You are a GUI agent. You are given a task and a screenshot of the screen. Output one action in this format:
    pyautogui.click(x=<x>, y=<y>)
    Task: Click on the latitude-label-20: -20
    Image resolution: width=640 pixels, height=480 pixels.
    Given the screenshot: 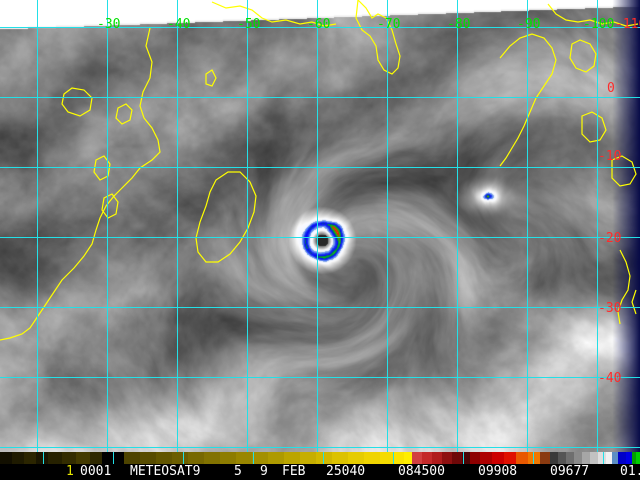 What is the action you would take?
    pyautogui.click(x=610, y=238)
    